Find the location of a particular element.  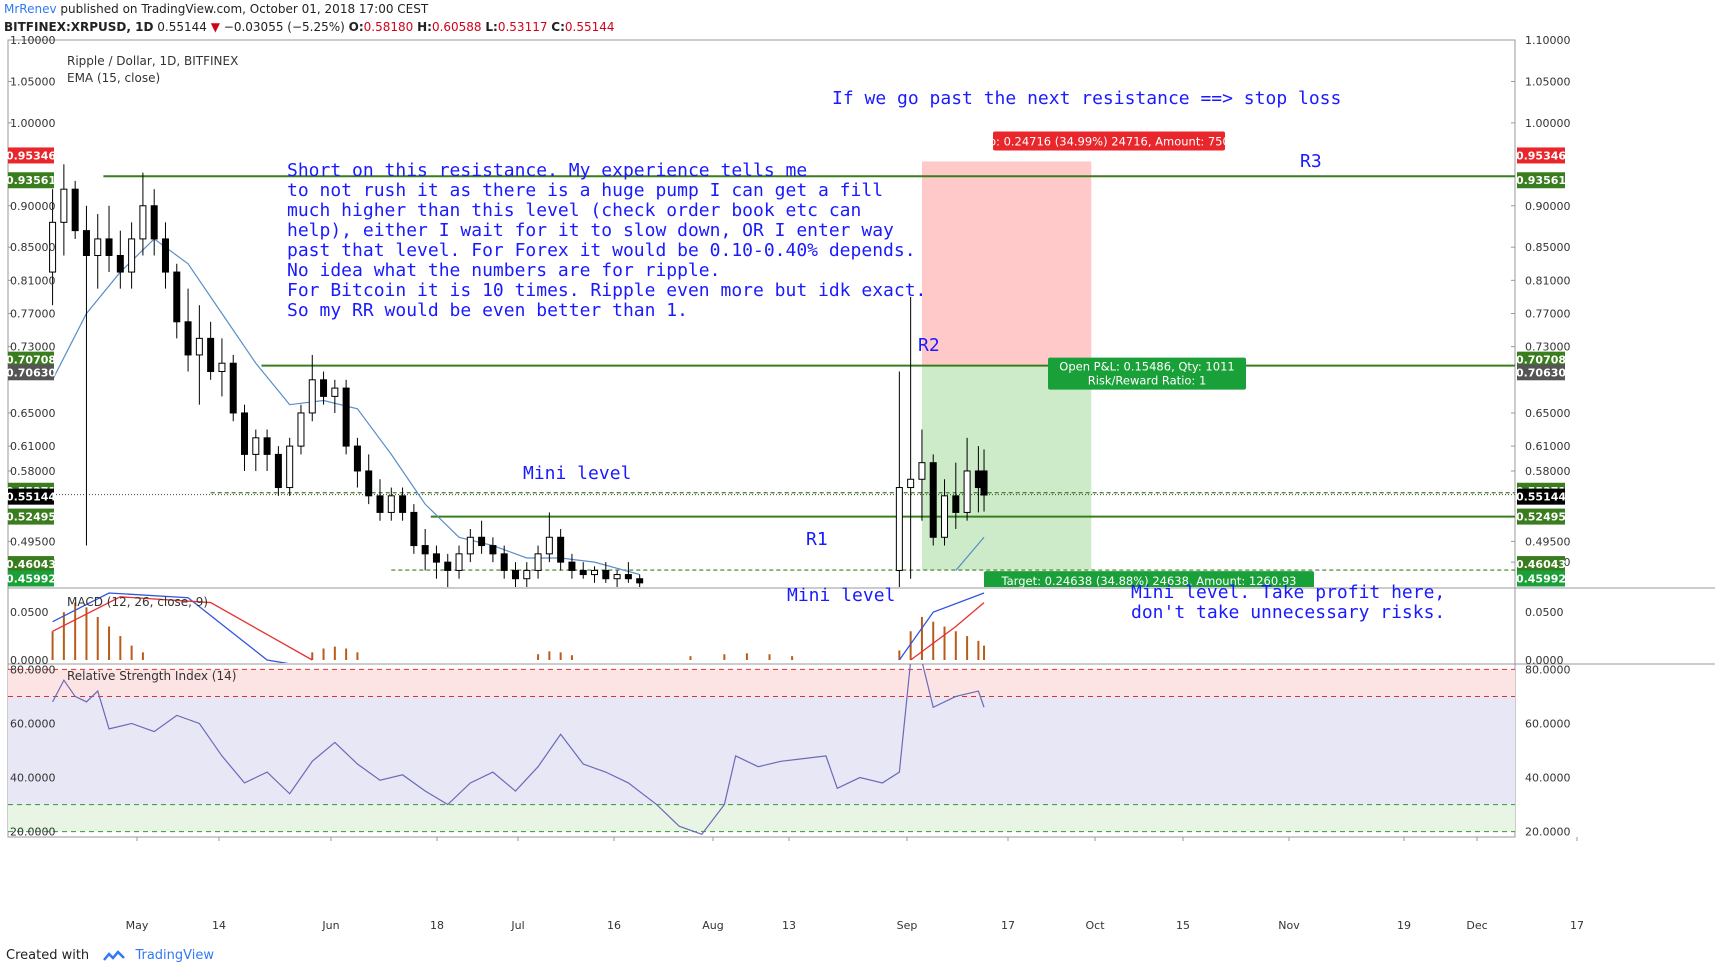

low-label: L: is located at coordinates (491, 27).